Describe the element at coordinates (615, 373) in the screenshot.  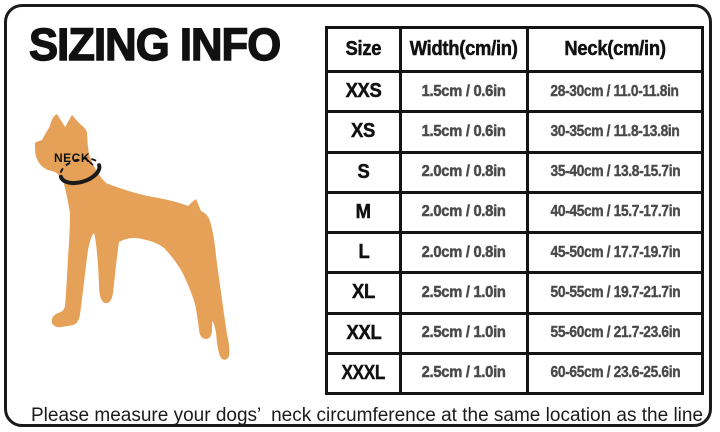
I see `neck-cell: 60-65cm / 23.6-25.6in` at that location.